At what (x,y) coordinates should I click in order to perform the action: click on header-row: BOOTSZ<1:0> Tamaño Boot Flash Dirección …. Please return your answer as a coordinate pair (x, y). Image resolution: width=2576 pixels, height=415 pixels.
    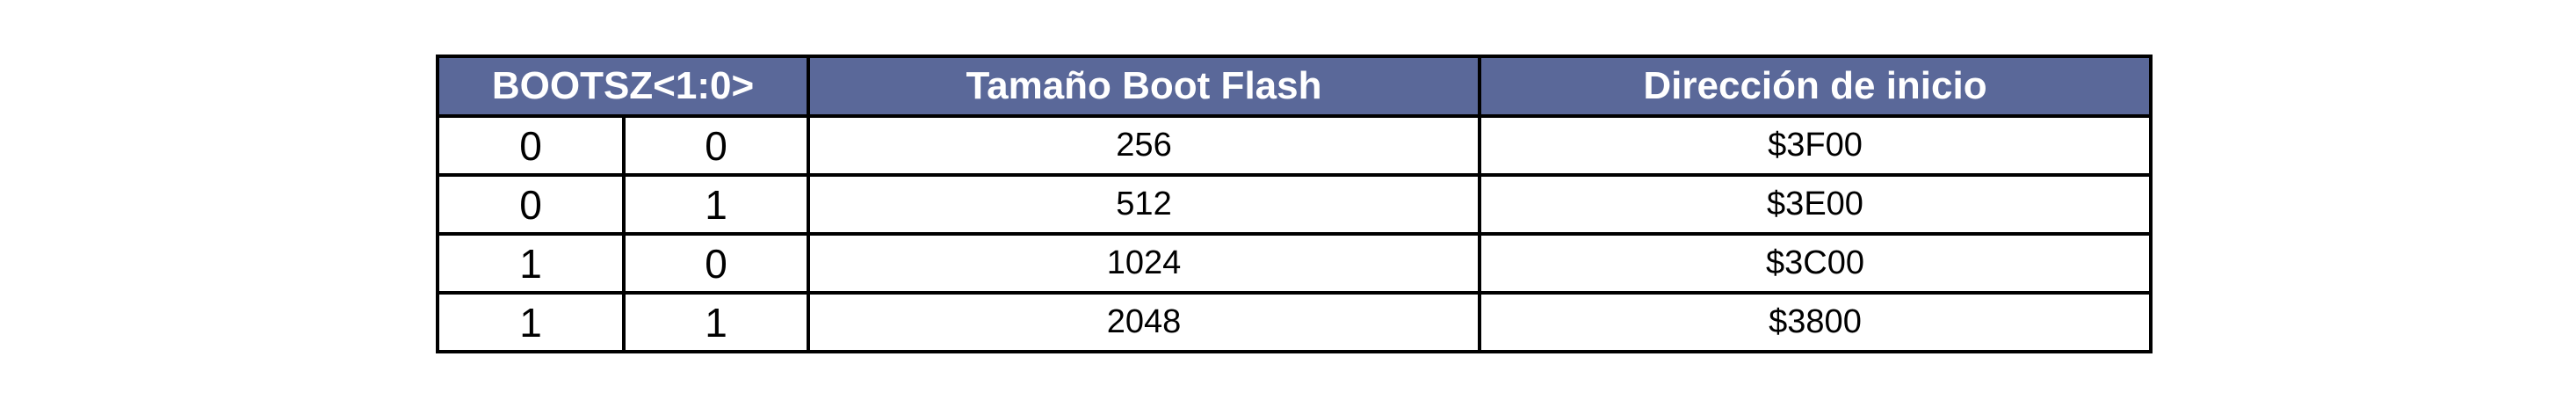
    Looking at the image, I should click on (1294, 86).